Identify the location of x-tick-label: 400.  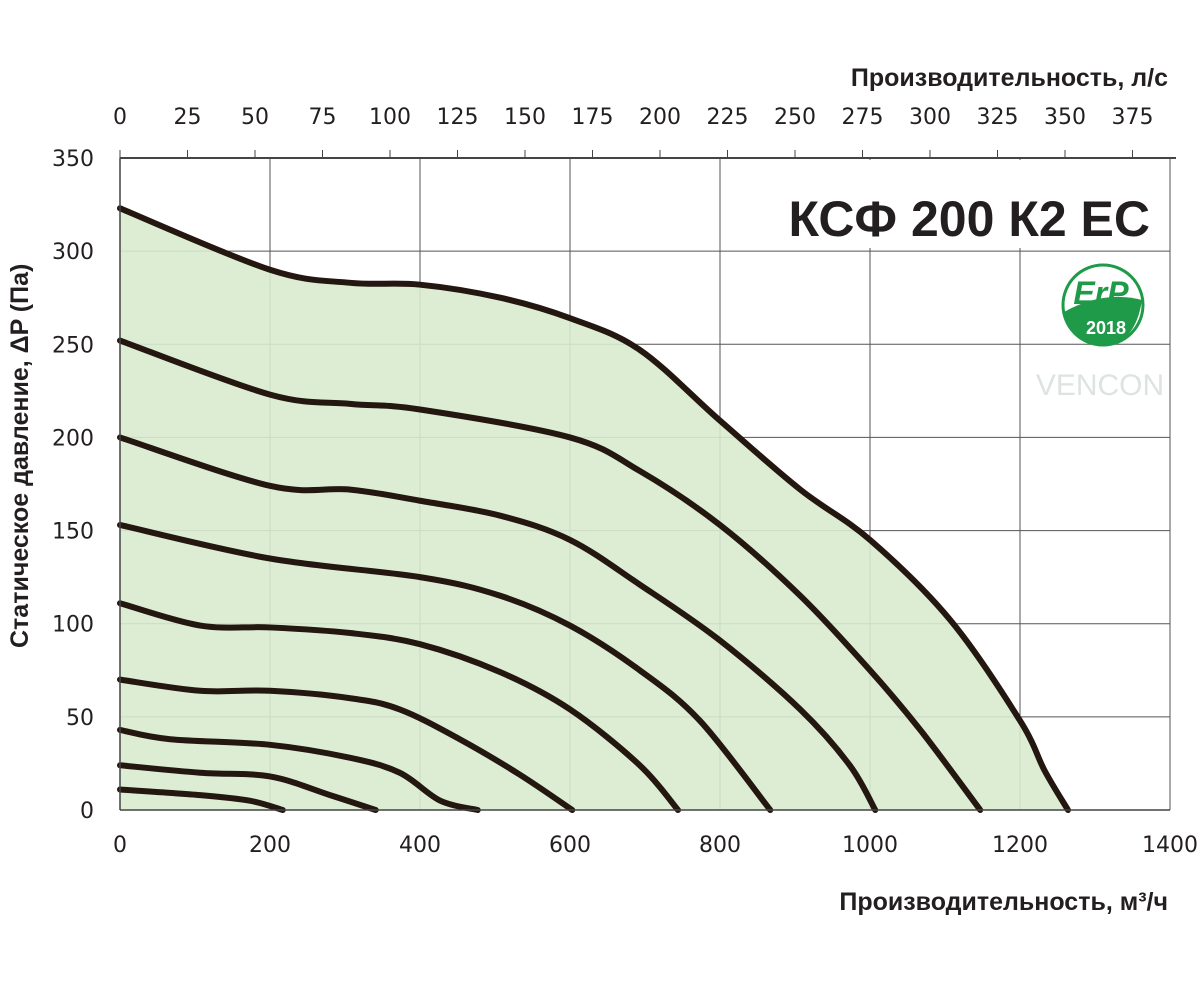
(420, 845).